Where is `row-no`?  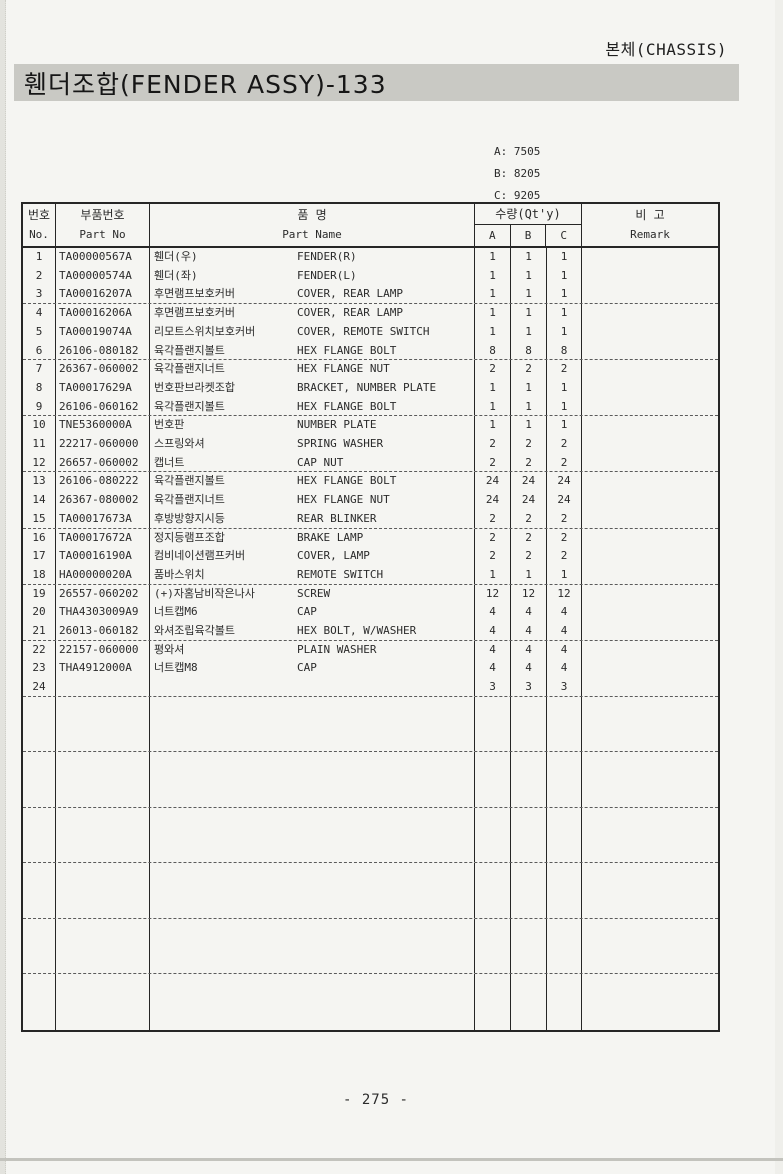
row-no is located at coordinates (39, 724).